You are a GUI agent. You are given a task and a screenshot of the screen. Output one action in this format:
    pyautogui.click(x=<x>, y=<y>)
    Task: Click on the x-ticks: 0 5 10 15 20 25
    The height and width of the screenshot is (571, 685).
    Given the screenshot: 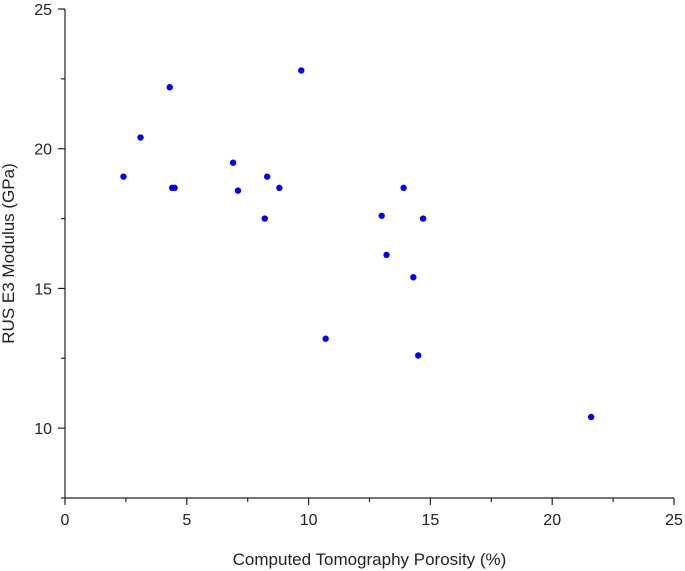 What is the action you would take?
    pyautogui.click(x=372, y=513)
    